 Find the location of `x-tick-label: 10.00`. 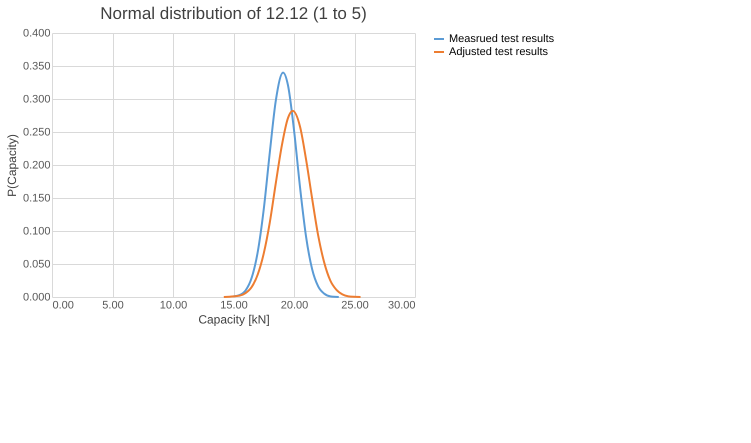

x-tick-label: 10.00 is located at coordinates (174, 306).